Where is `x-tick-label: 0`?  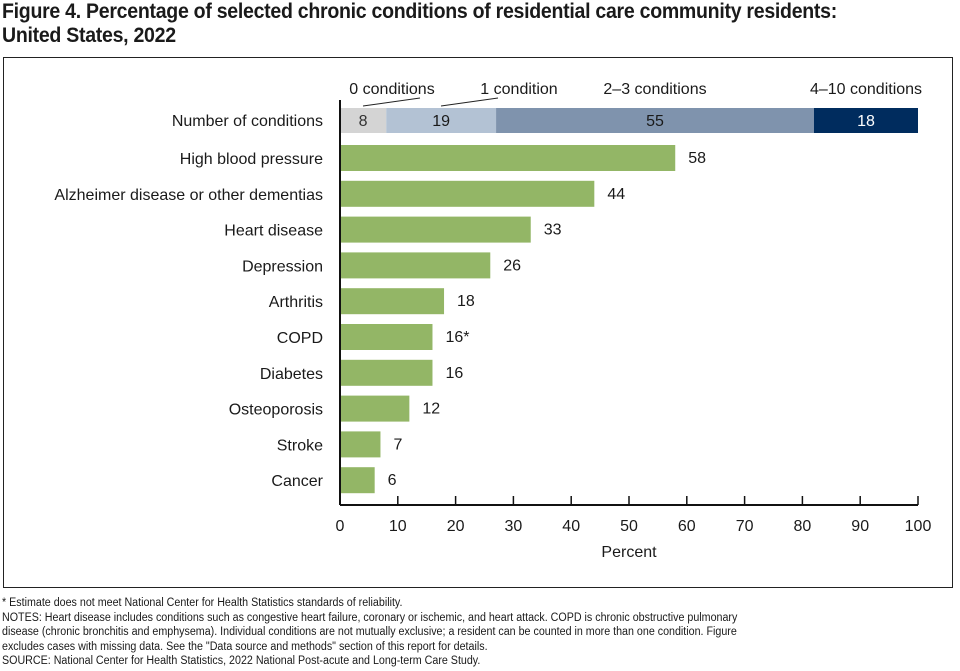 x-tick-label: 0 is located at coordinates (340, 526).